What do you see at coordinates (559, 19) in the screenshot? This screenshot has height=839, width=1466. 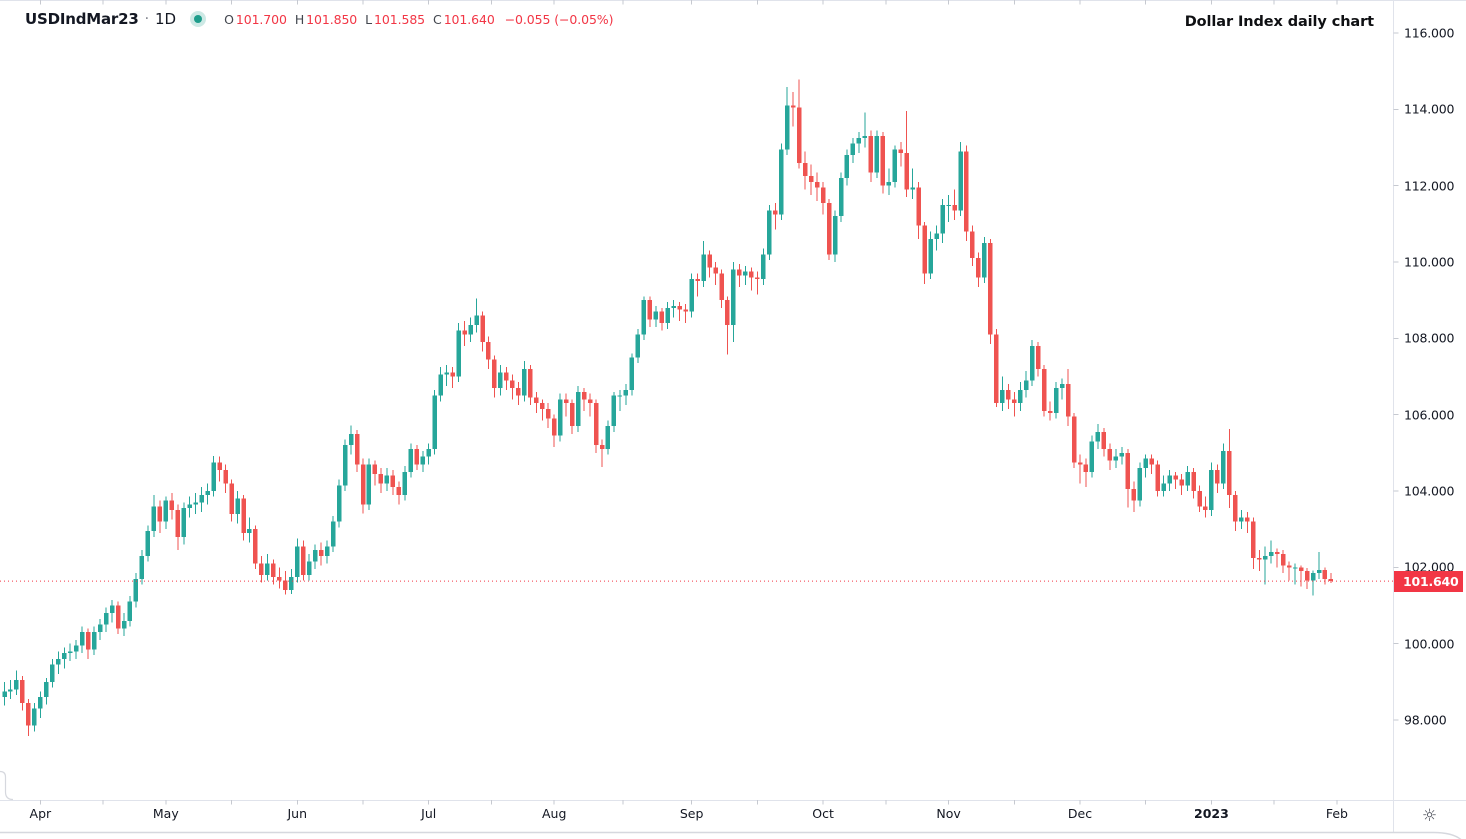 I see `change-value: −0.055 (−0.05%)` at bounding box center [559, 19].